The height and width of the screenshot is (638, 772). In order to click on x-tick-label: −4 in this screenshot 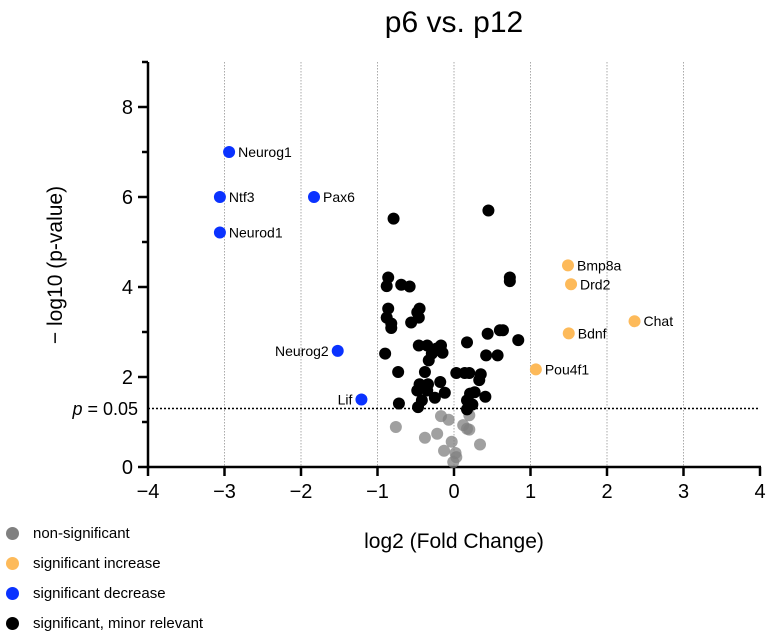, I will do `click(148, 492)`.